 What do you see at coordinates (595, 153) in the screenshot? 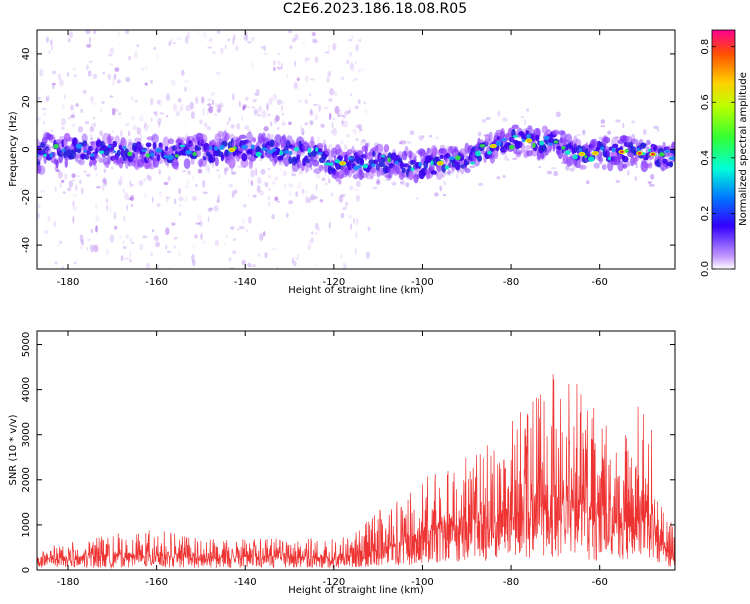
I see `band-peak-core` at bounding box center [595, 153].